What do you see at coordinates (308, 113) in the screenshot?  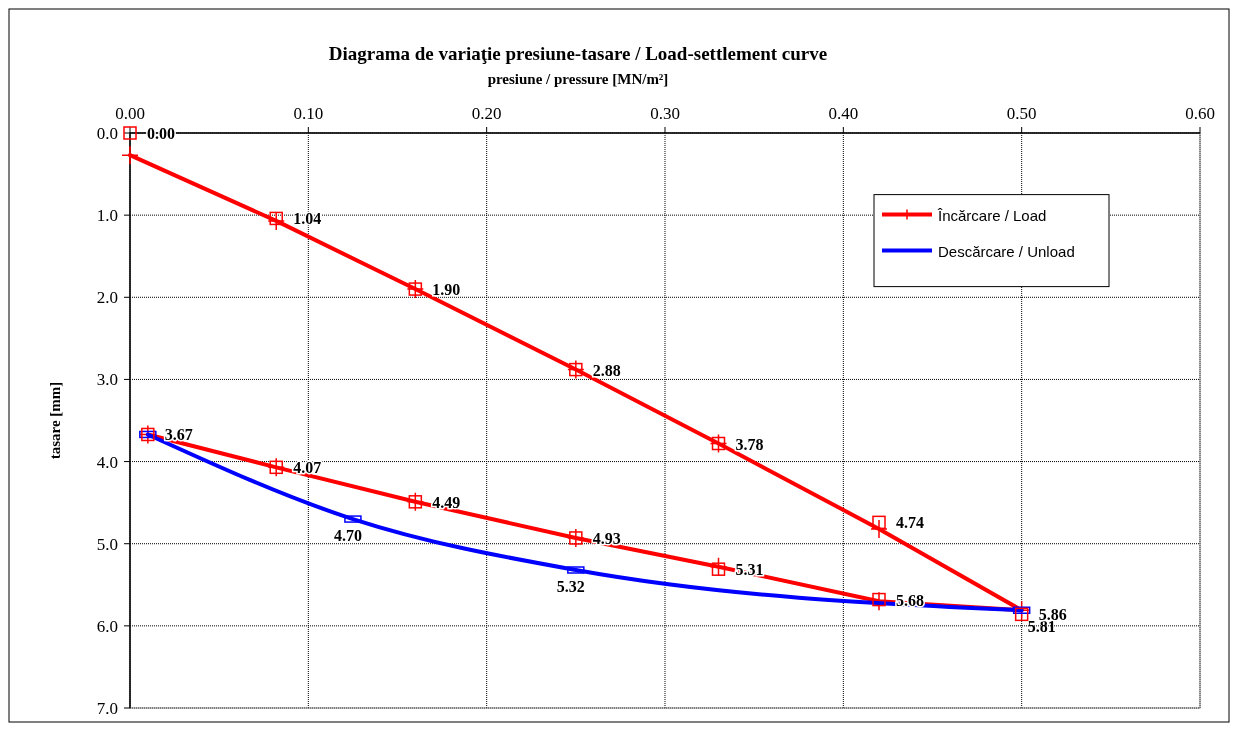 I see `x-tick-label: 0.10` at bounding box center [308, 113].